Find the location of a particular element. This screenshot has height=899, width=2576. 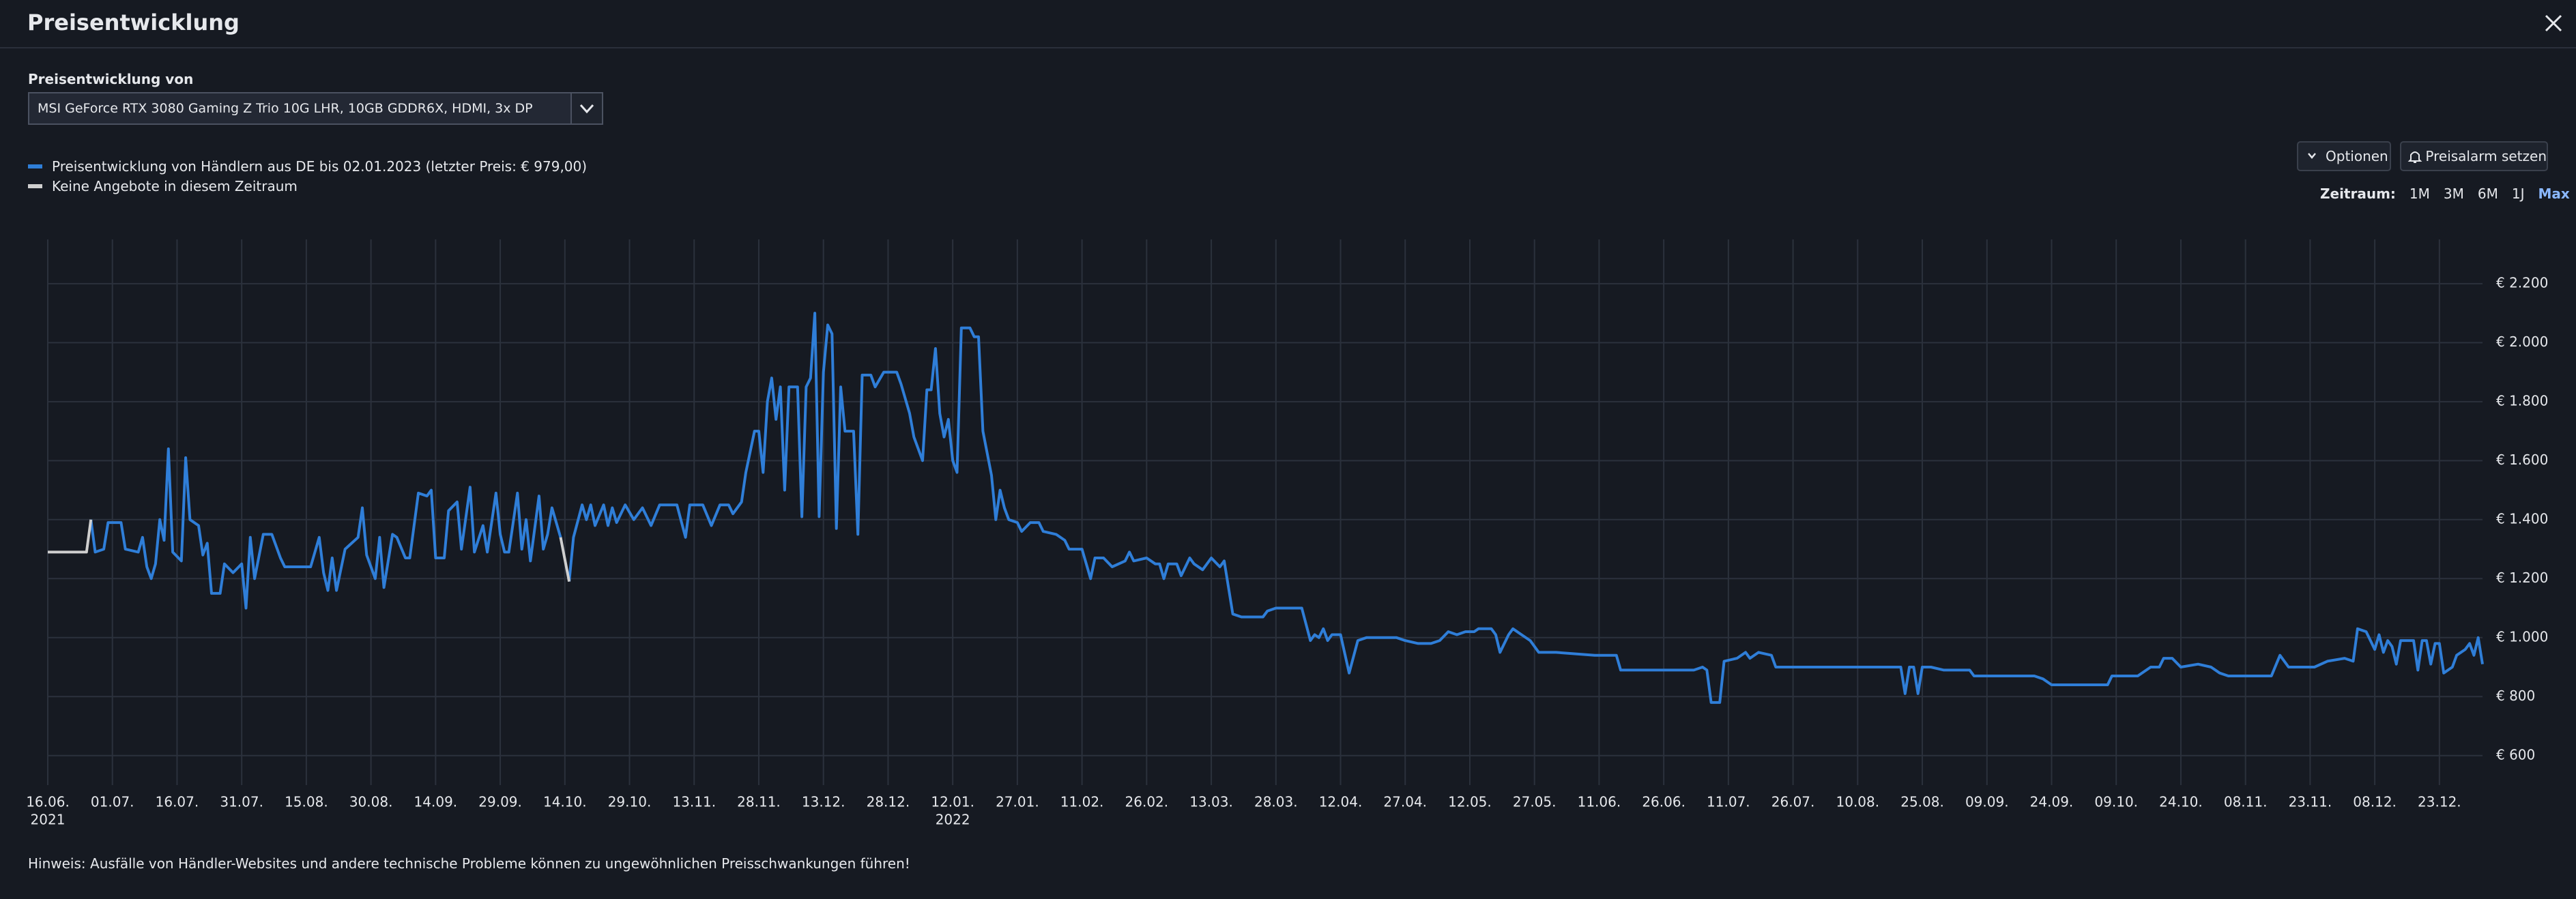

x-tick-label: 10.08. is located at coordinates (1858, 802).